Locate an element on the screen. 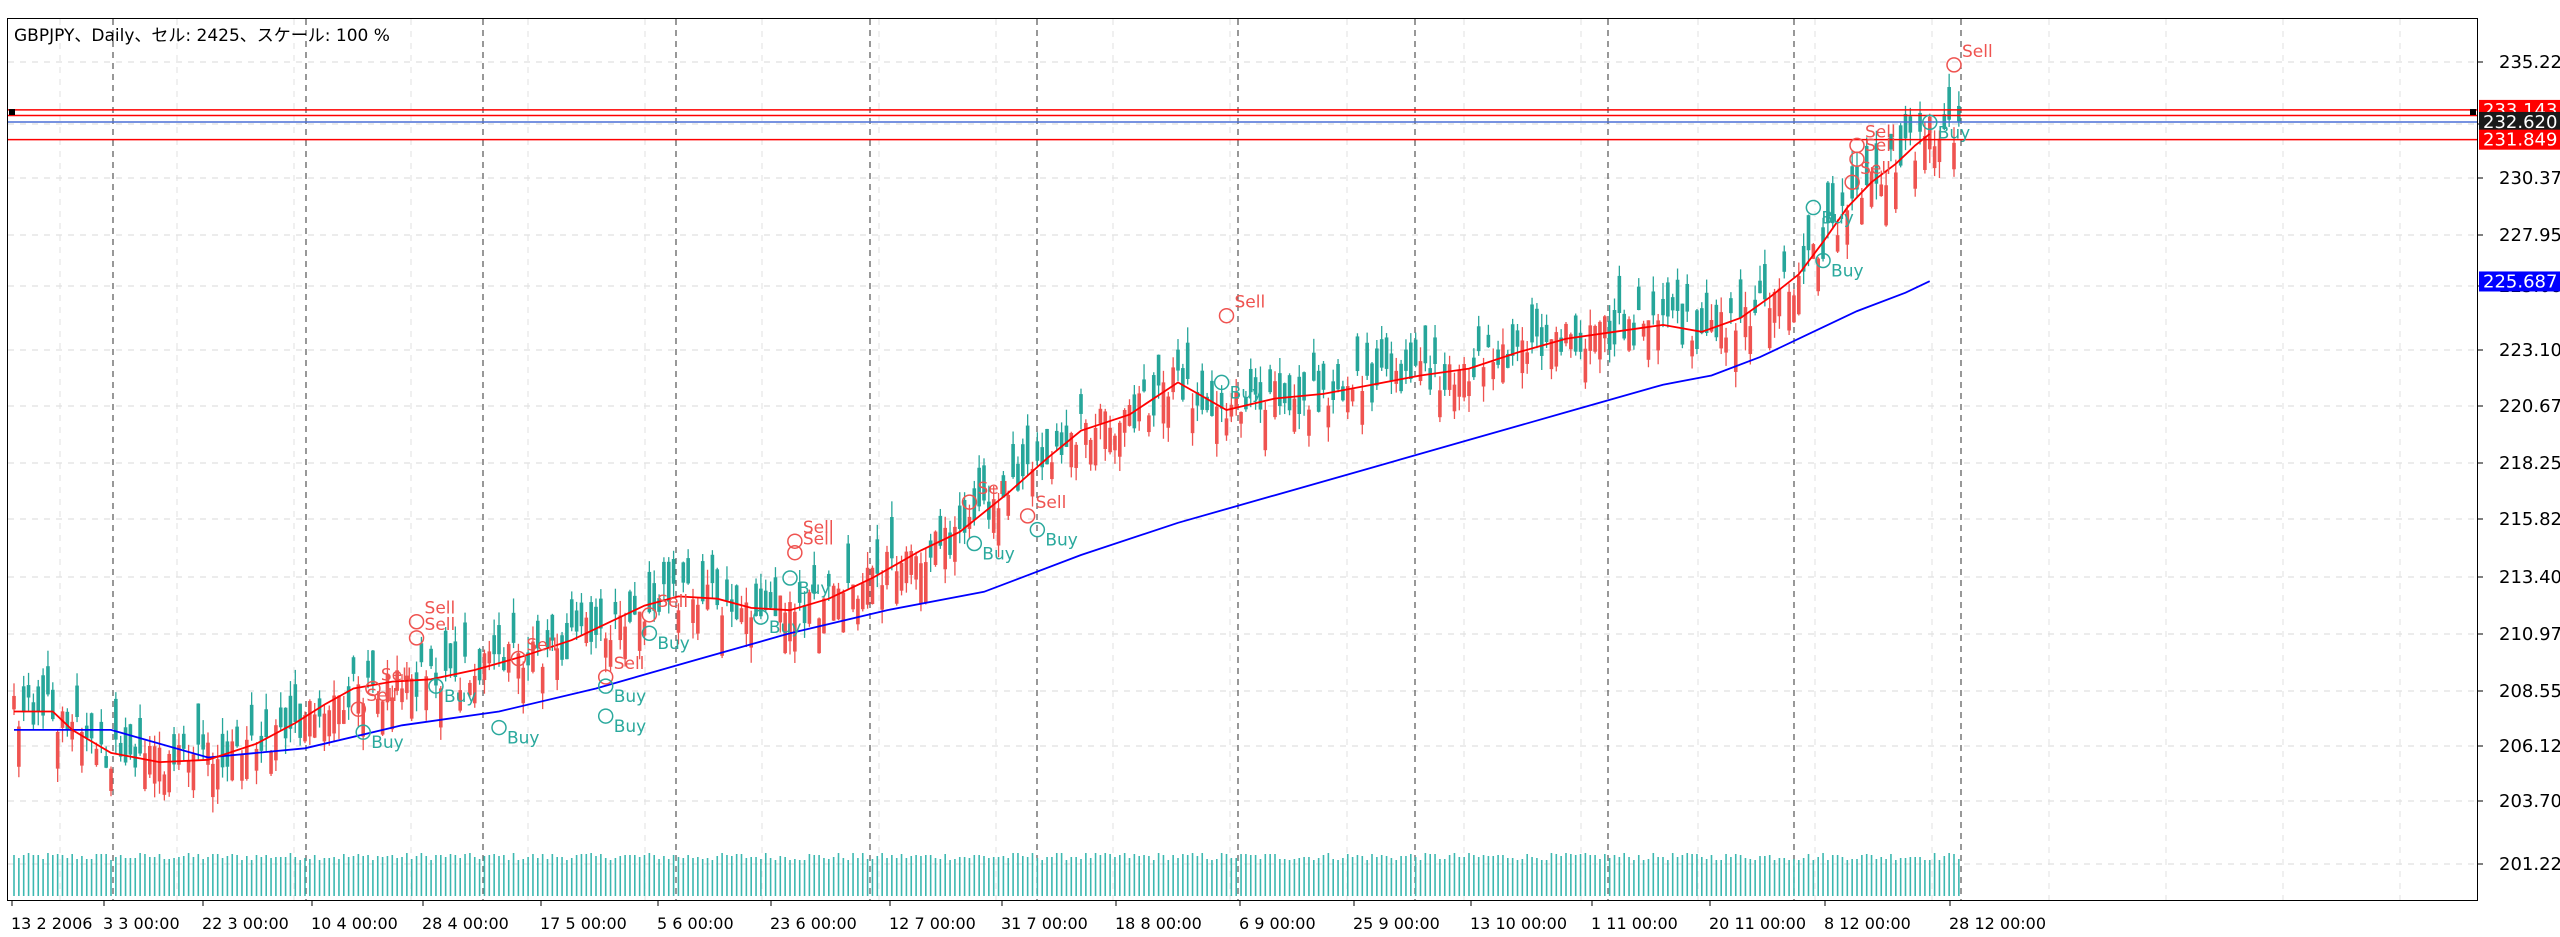  line-handle-left is located at coordinates (12, 112).